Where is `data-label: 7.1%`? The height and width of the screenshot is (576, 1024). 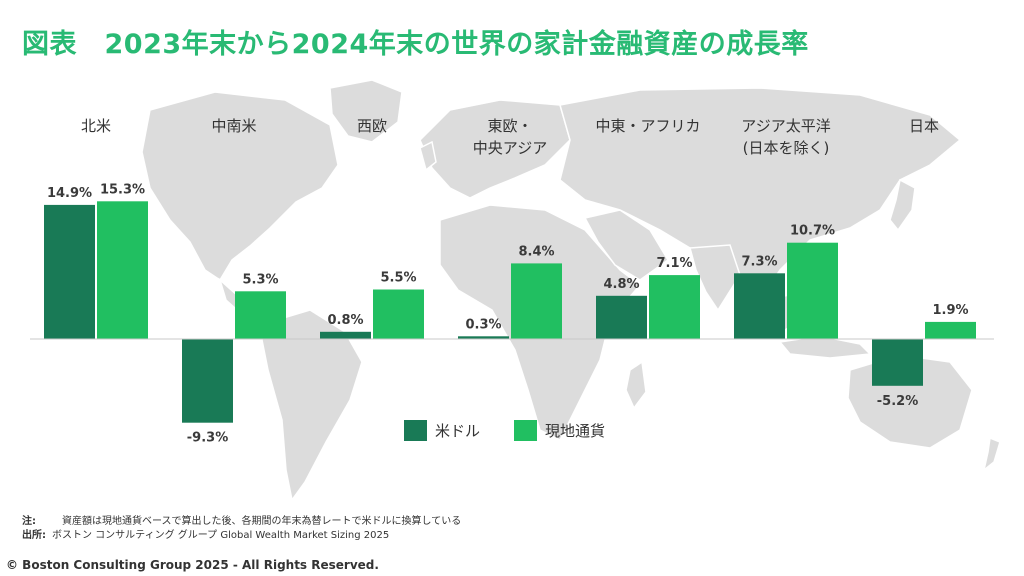
data-label: 7.1% is located at coordinates (674, 263).